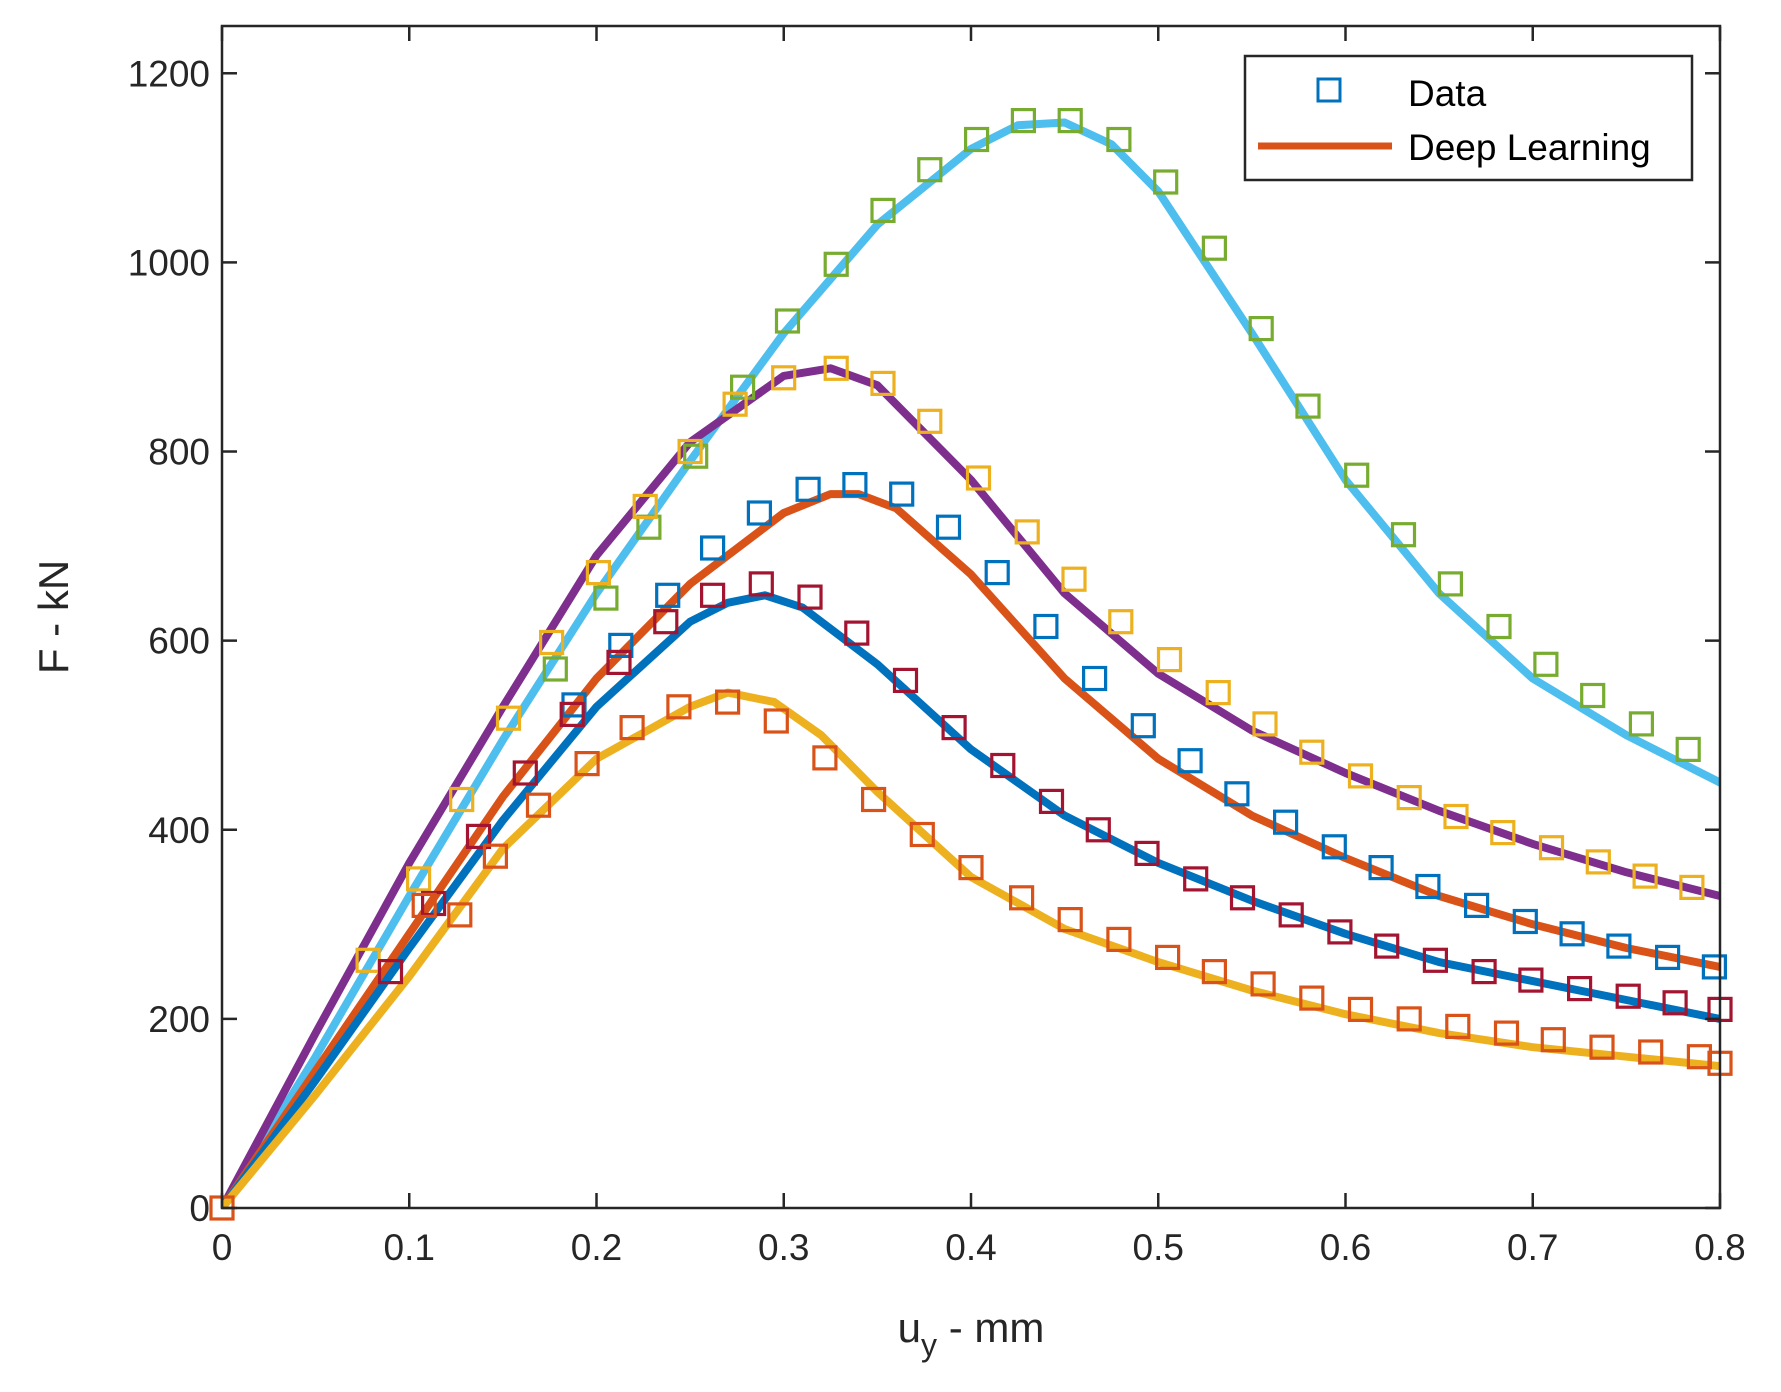  Describe the element at coordinates (53, 617) in the screenshot. I see `y-axis-label: F - kN` at that location.